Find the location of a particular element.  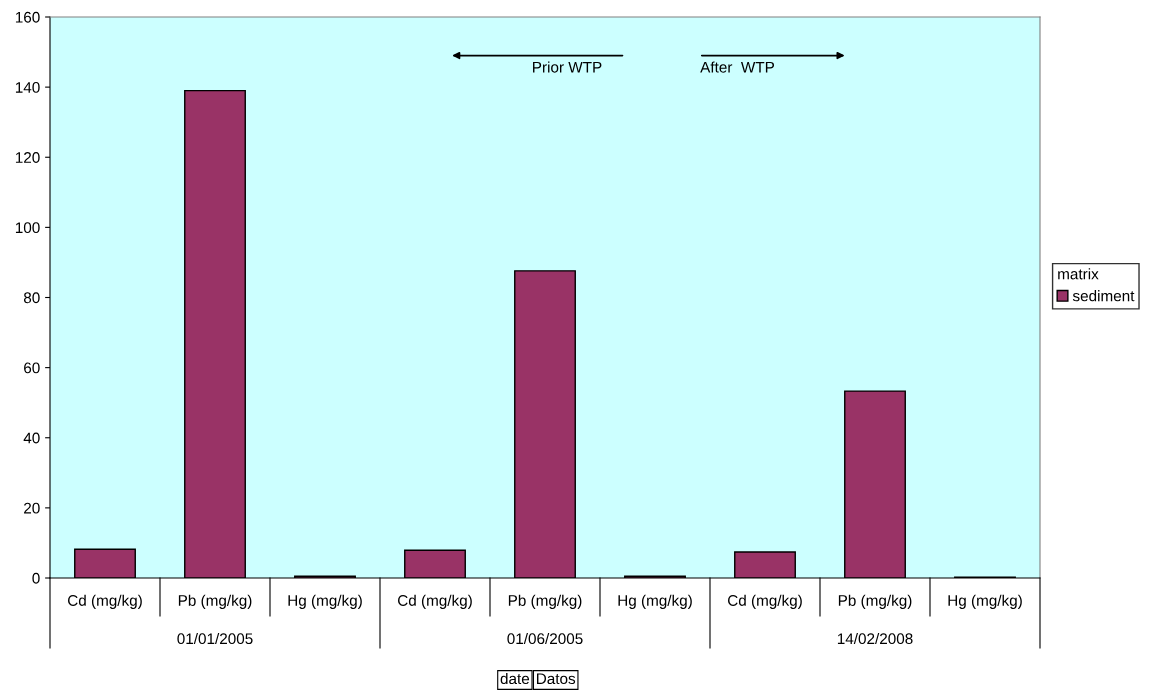

legend-label: sediment is located at coordinates (1103, 296).